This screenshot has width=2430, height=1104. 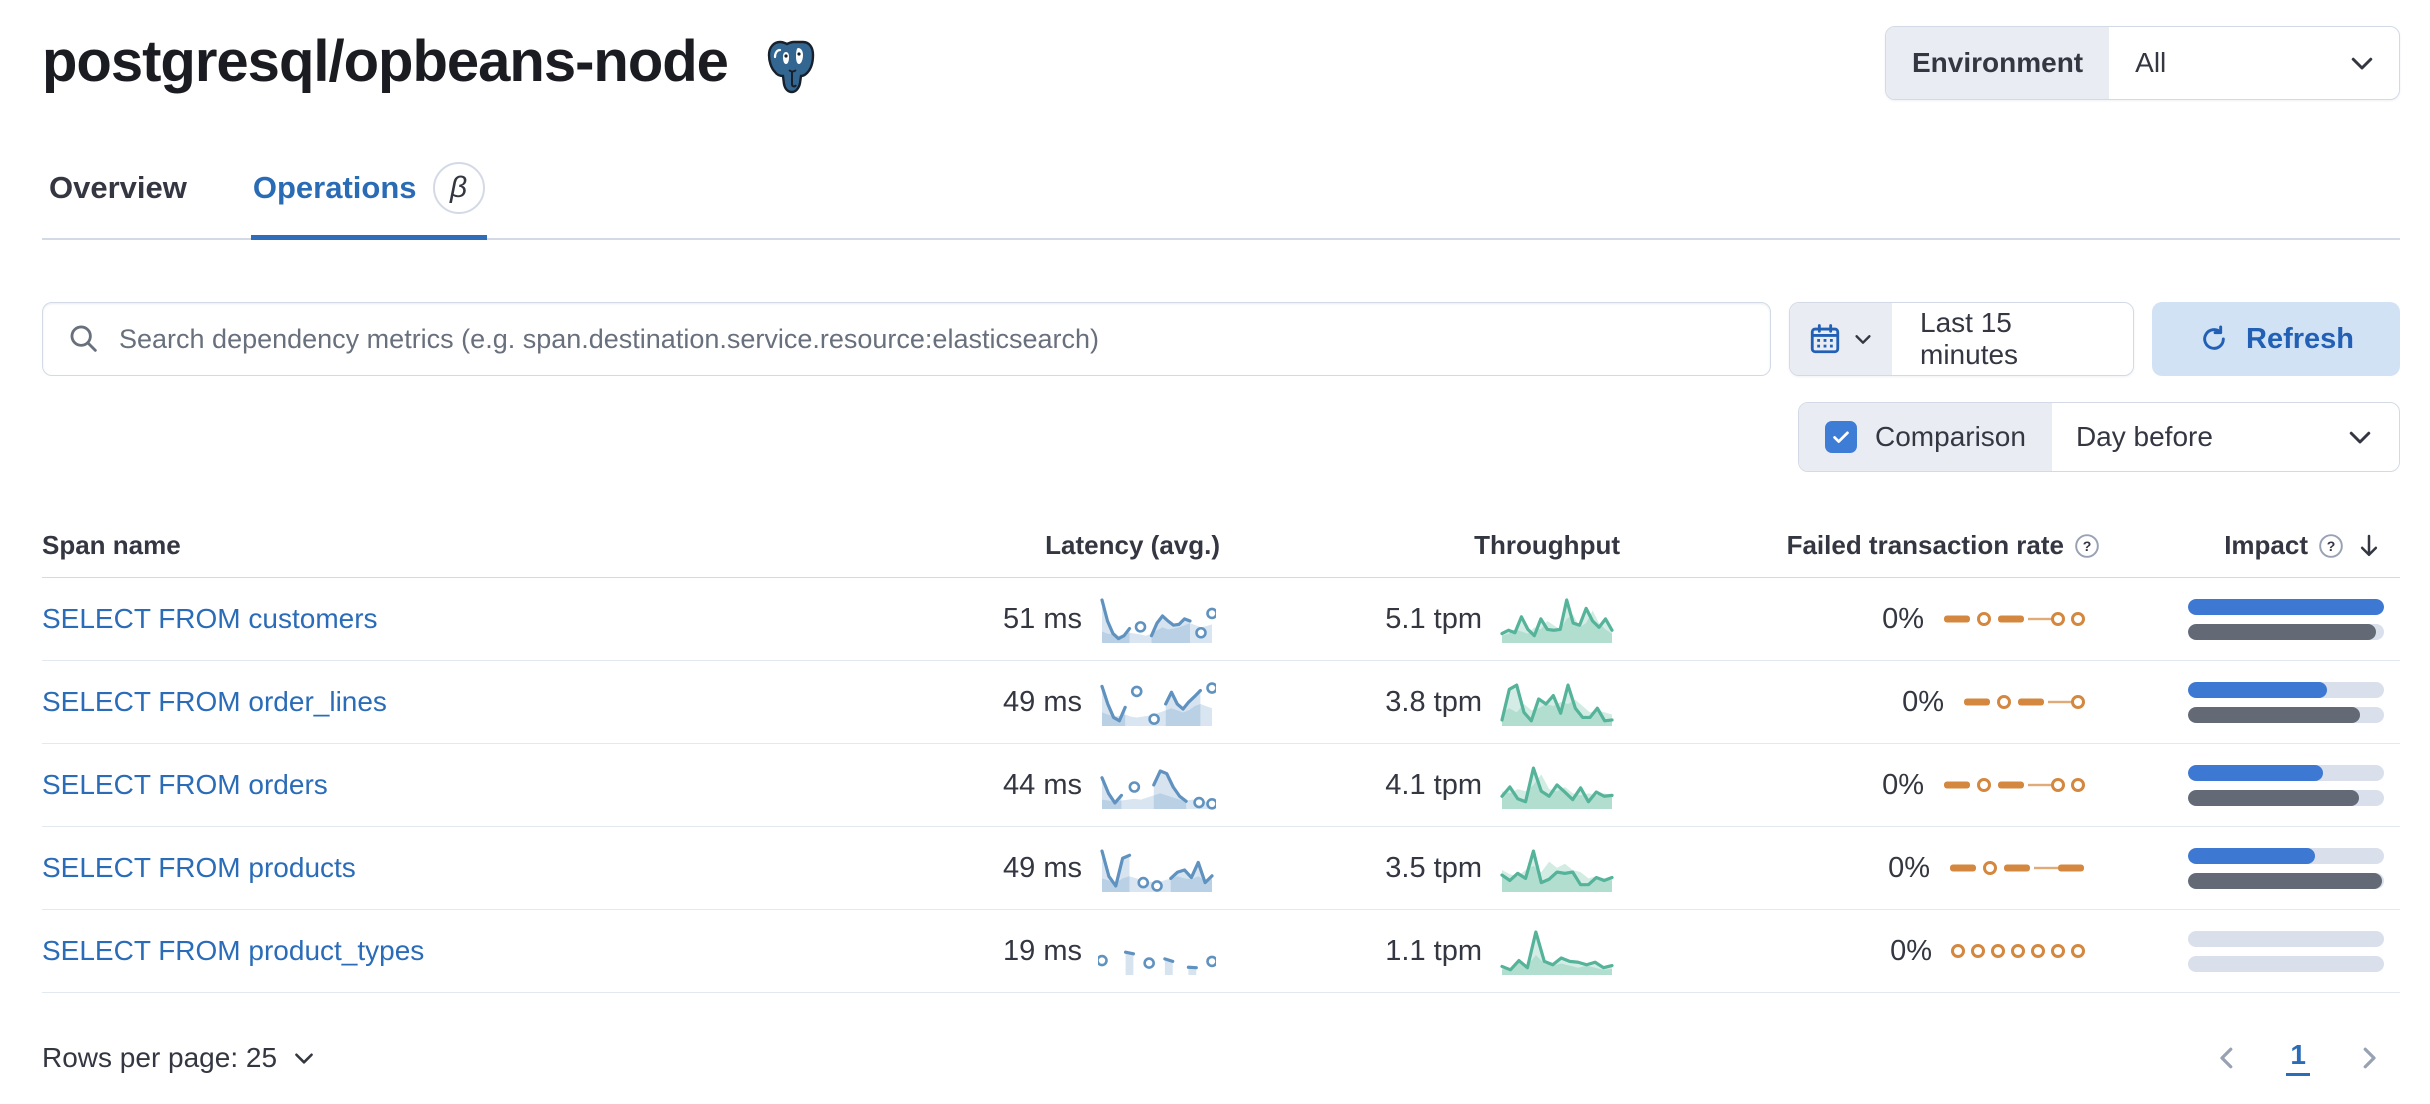 What do you see at coordinates (1547, 545) in the screenshot?
I see `column-header-throughput: Throughput` at bounding box center [1547, 545].